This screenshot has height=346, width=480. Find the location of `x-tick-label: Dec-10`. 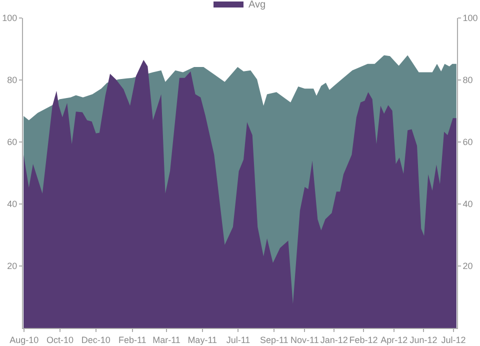

x-tick-label: Dec-10 is located at coordinates (95, 339).